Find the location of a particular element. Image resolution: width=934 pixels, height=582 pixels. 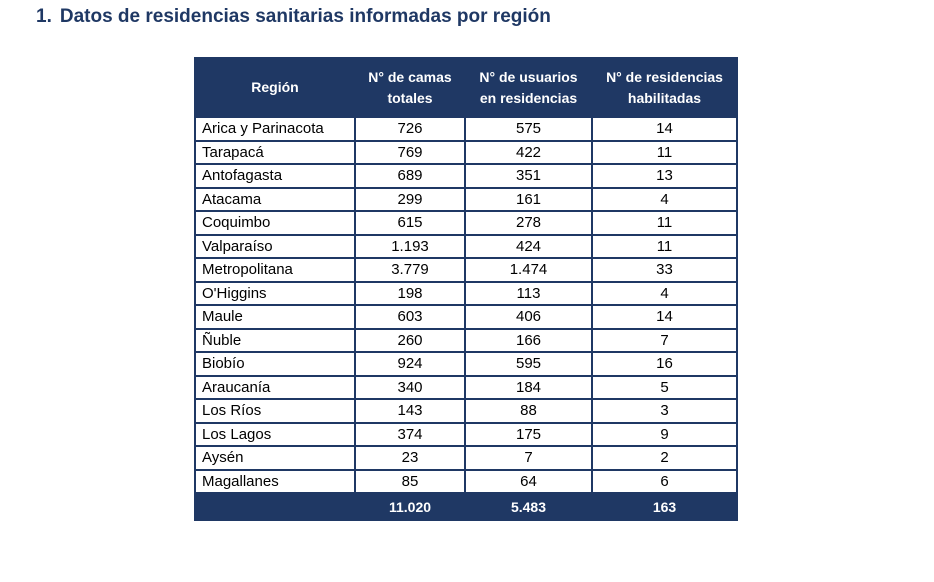

header-region: Región is located at coordinates (275, 87).